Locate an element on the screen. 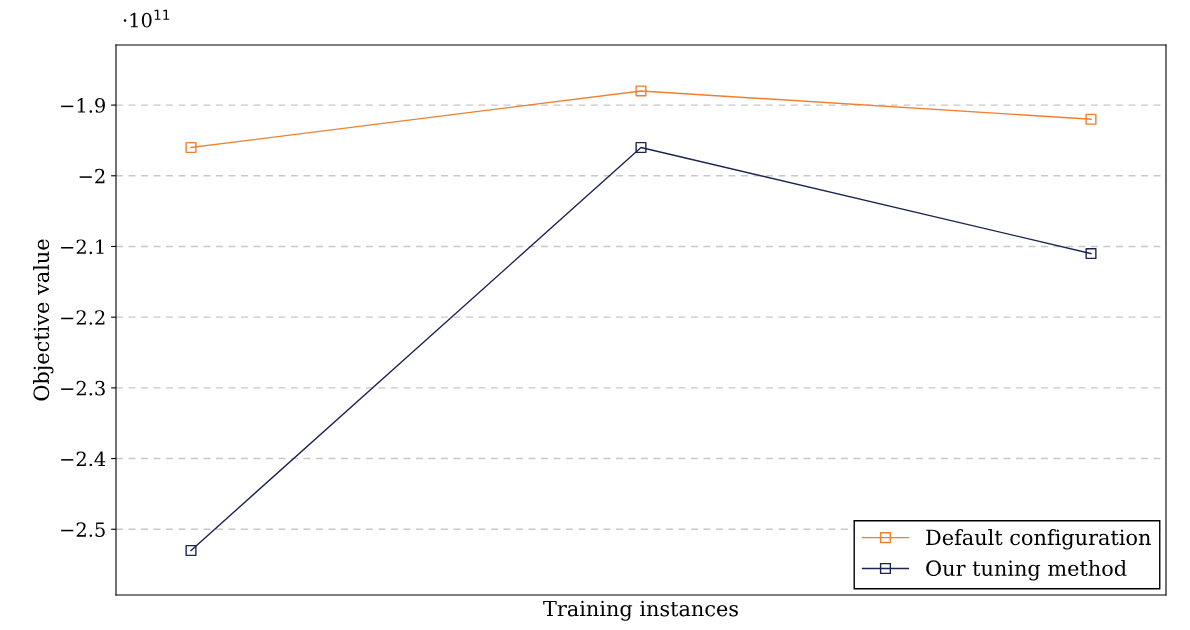 Image resolution: width=1190 pixels, height=630 pixels. y-tick-label: −2 is located at coordinates (92, 176).